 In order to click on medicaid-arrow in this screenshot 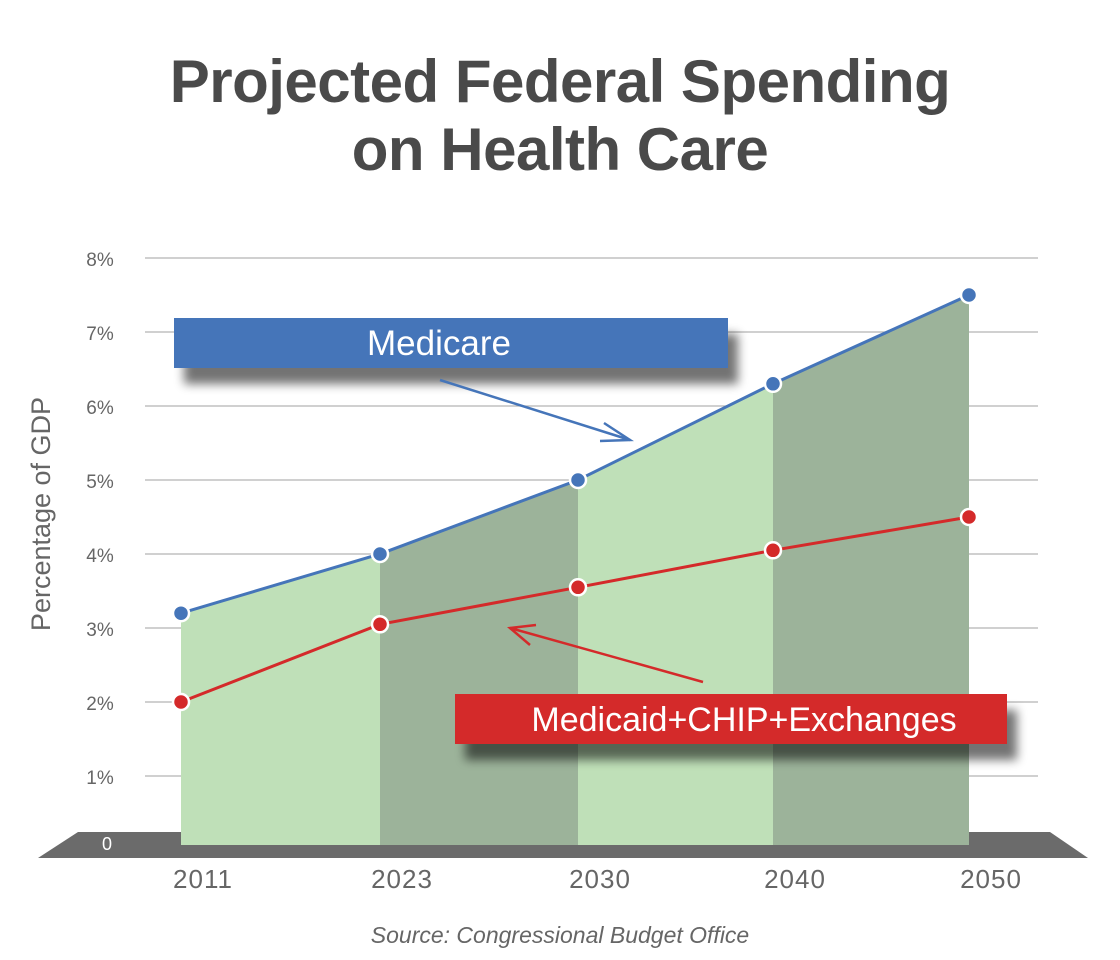, I will do `click(606, 655)`.